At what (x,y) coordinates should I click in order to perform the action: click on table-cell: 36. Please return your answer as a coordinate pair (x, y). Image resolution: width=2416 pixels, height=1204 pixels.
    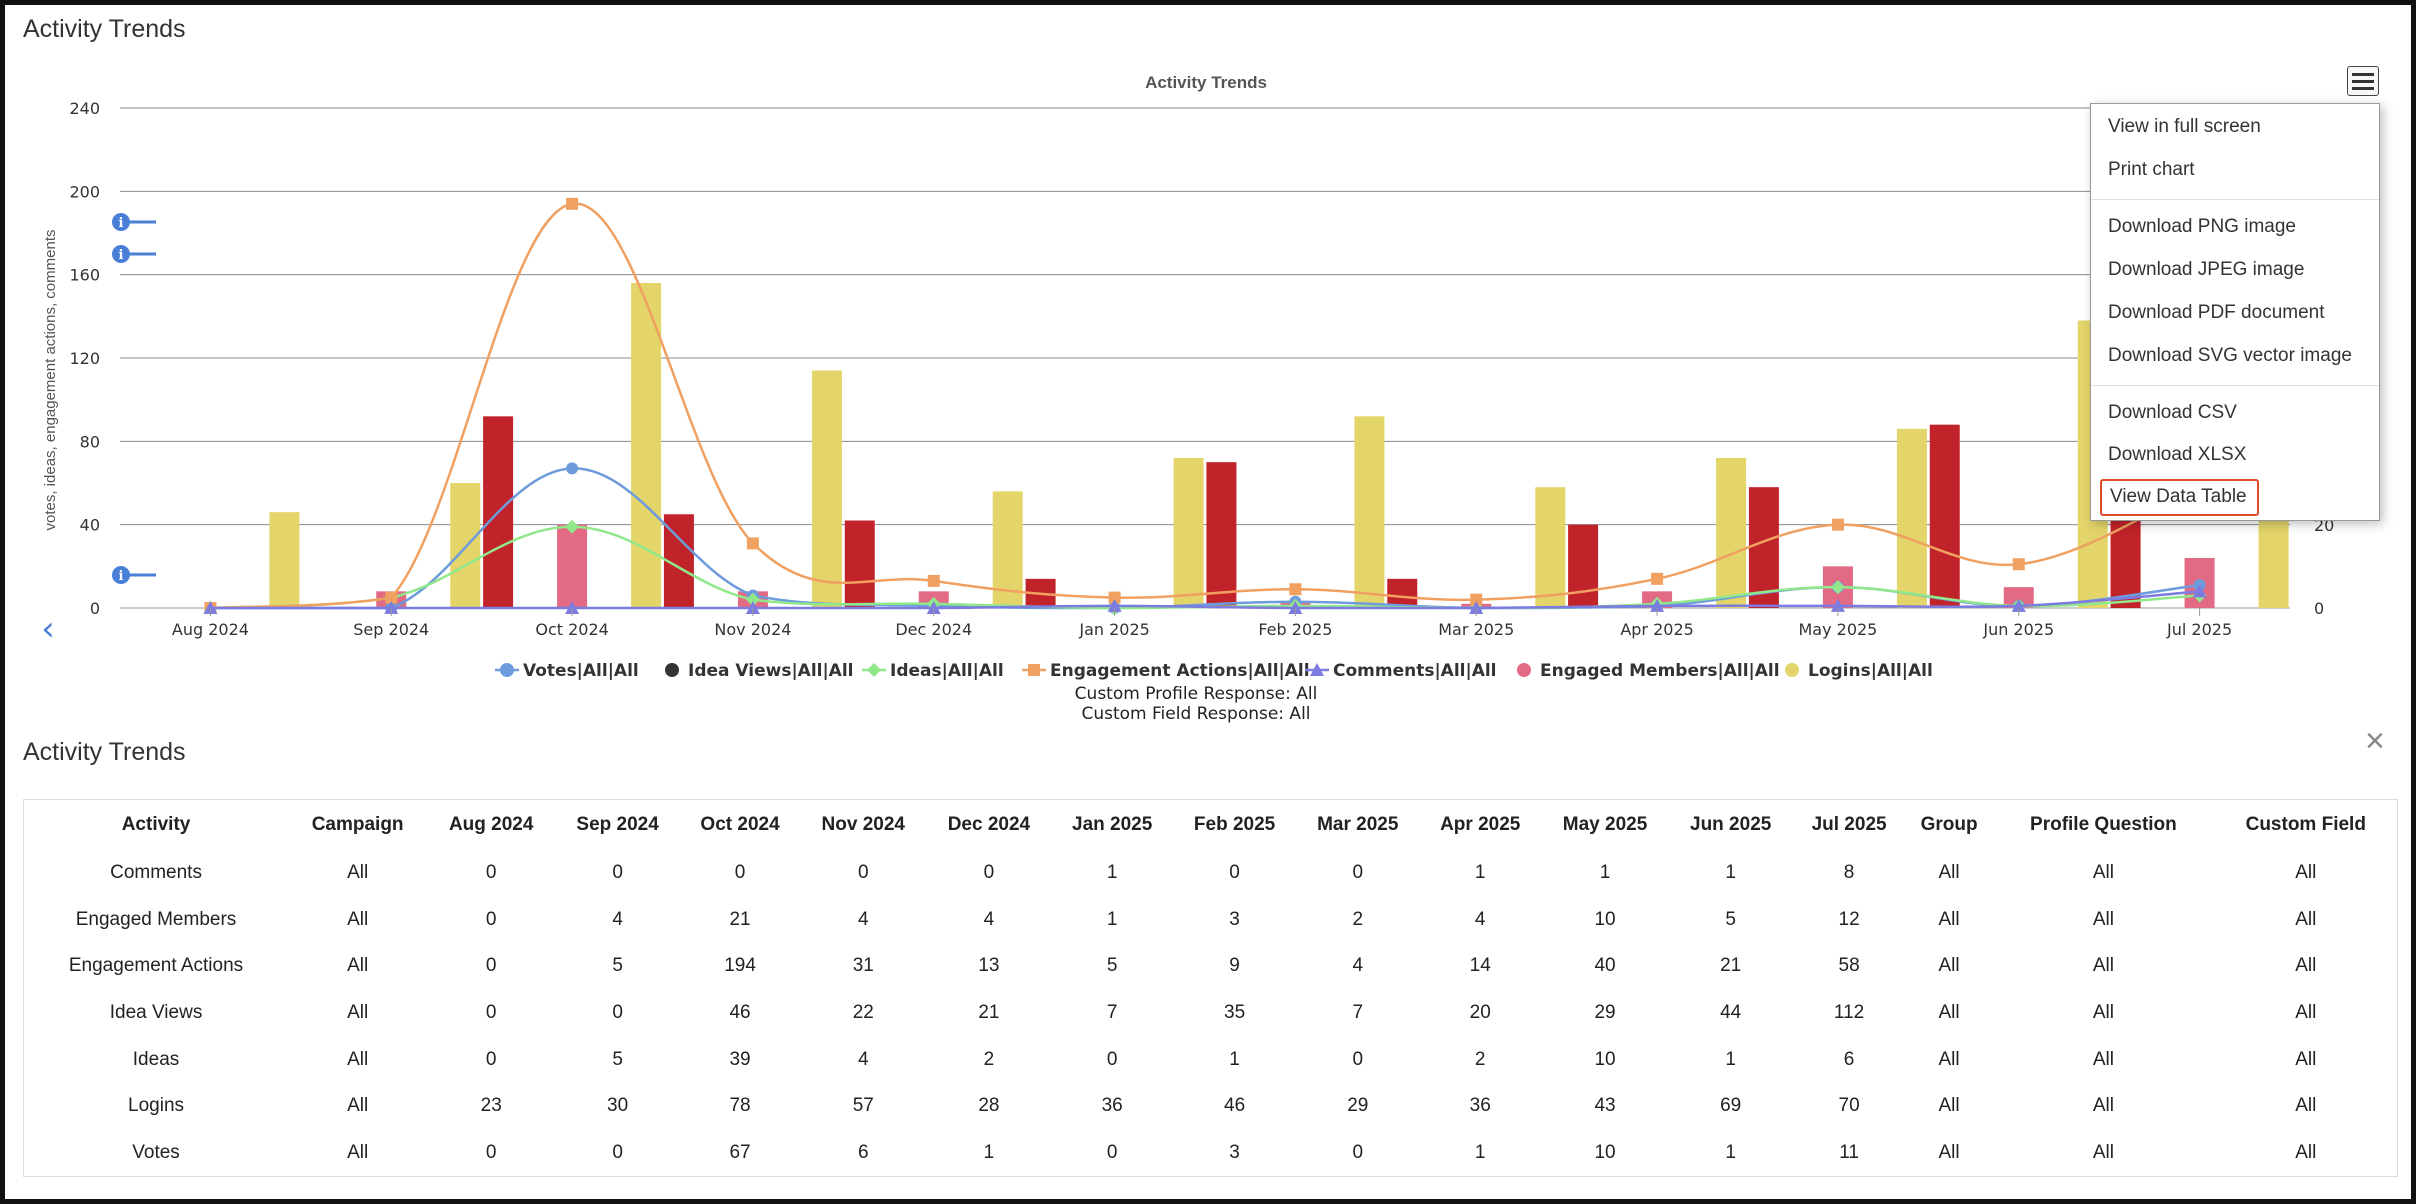
    Looking at the image, I should click on (1112, 1106).